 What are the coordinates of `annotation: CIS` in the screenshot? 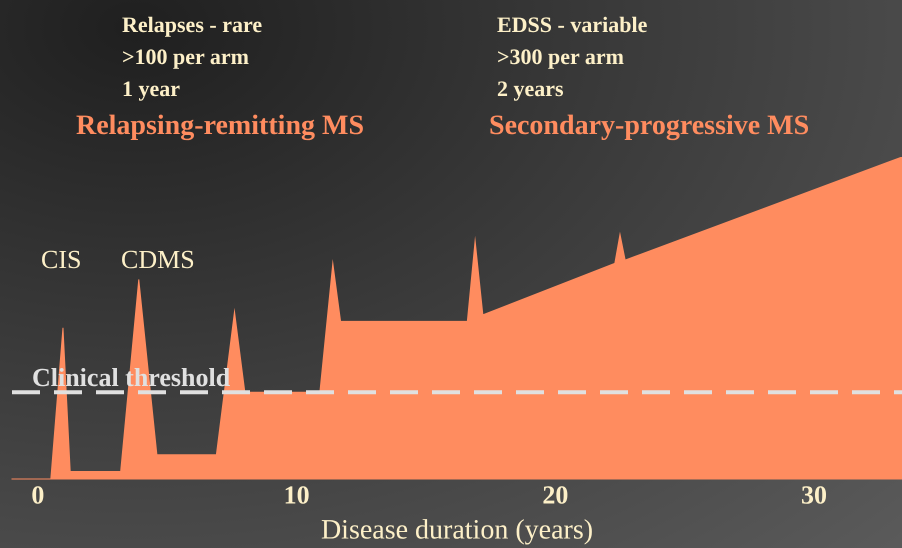 It's located at (61, 259).